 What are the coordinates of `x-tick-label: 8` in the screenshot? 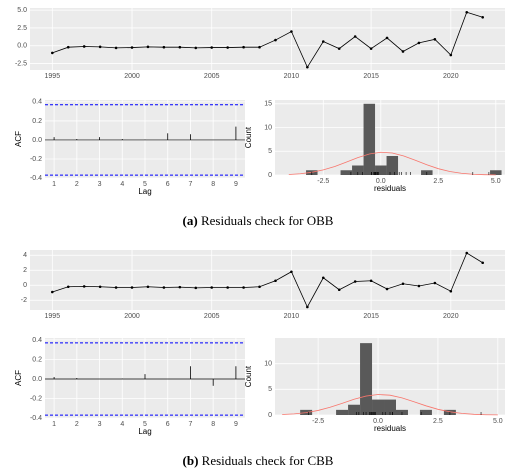 It's located at (213, 424).